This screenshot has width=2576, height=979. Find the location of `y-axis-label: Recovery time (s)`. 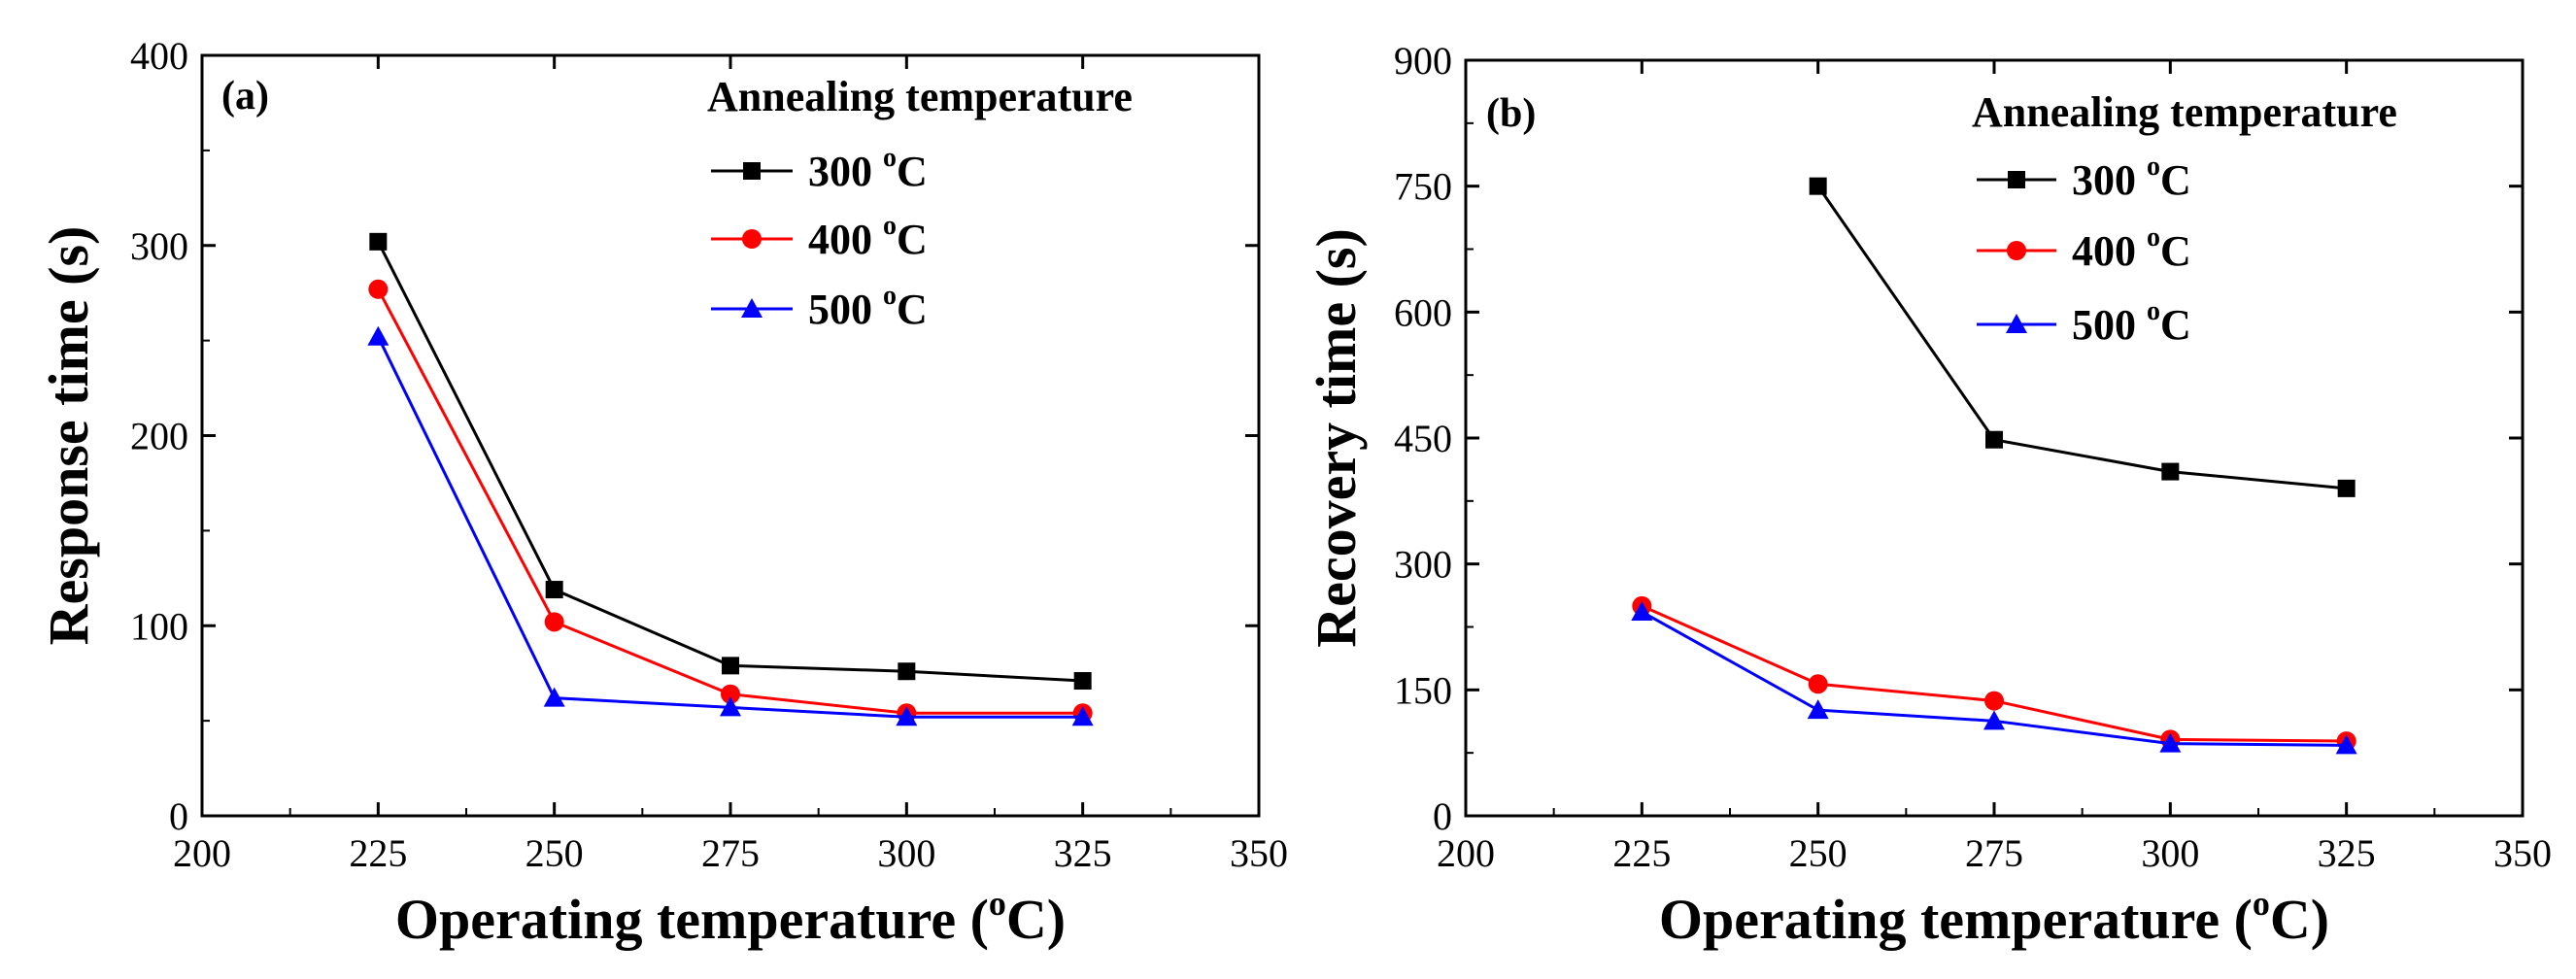

y-axis-label: Recovery time (s) is located at coordinates (1336, 438).